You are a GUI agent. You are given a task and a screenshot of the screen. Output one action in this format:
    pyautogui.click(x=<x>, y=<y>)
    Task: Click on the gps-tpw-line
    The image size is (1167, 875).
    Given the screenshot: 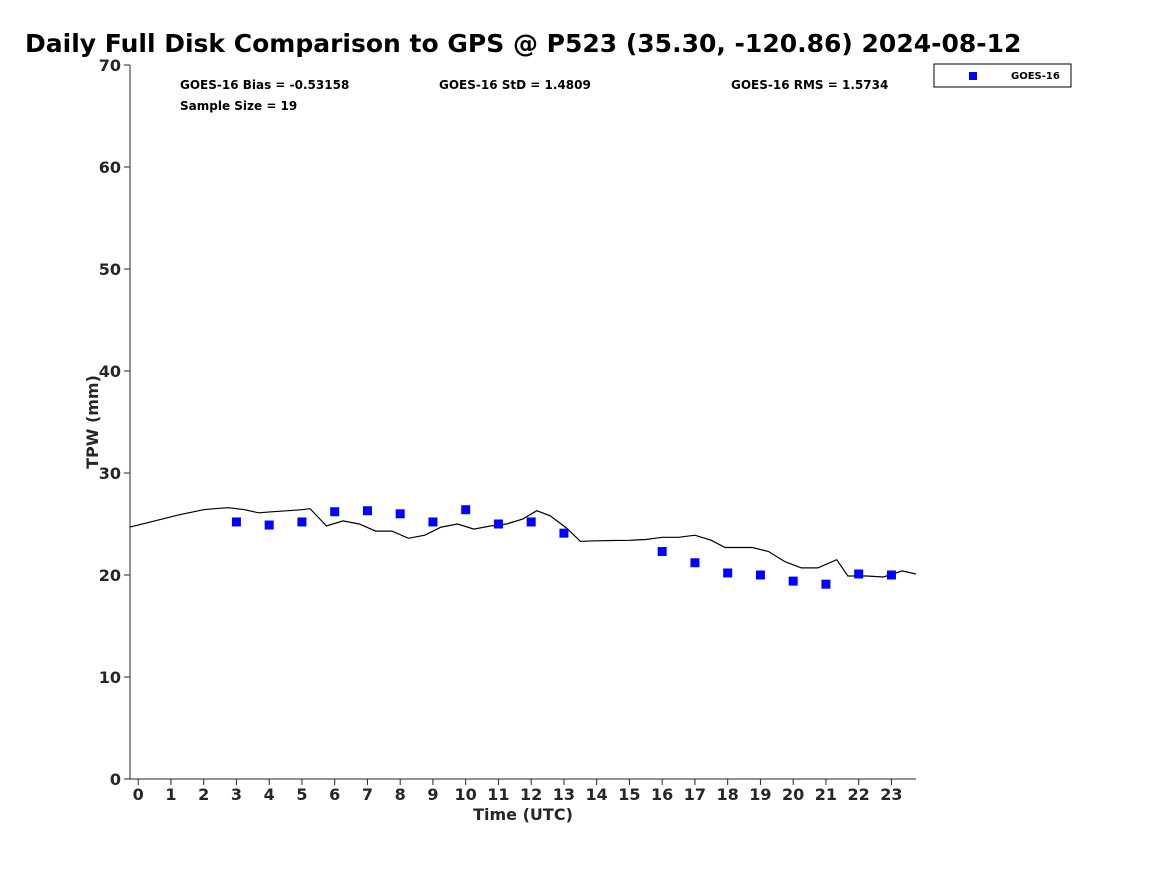 What is the action you would take?
    pyautogui.click(x=523, y=542)
    